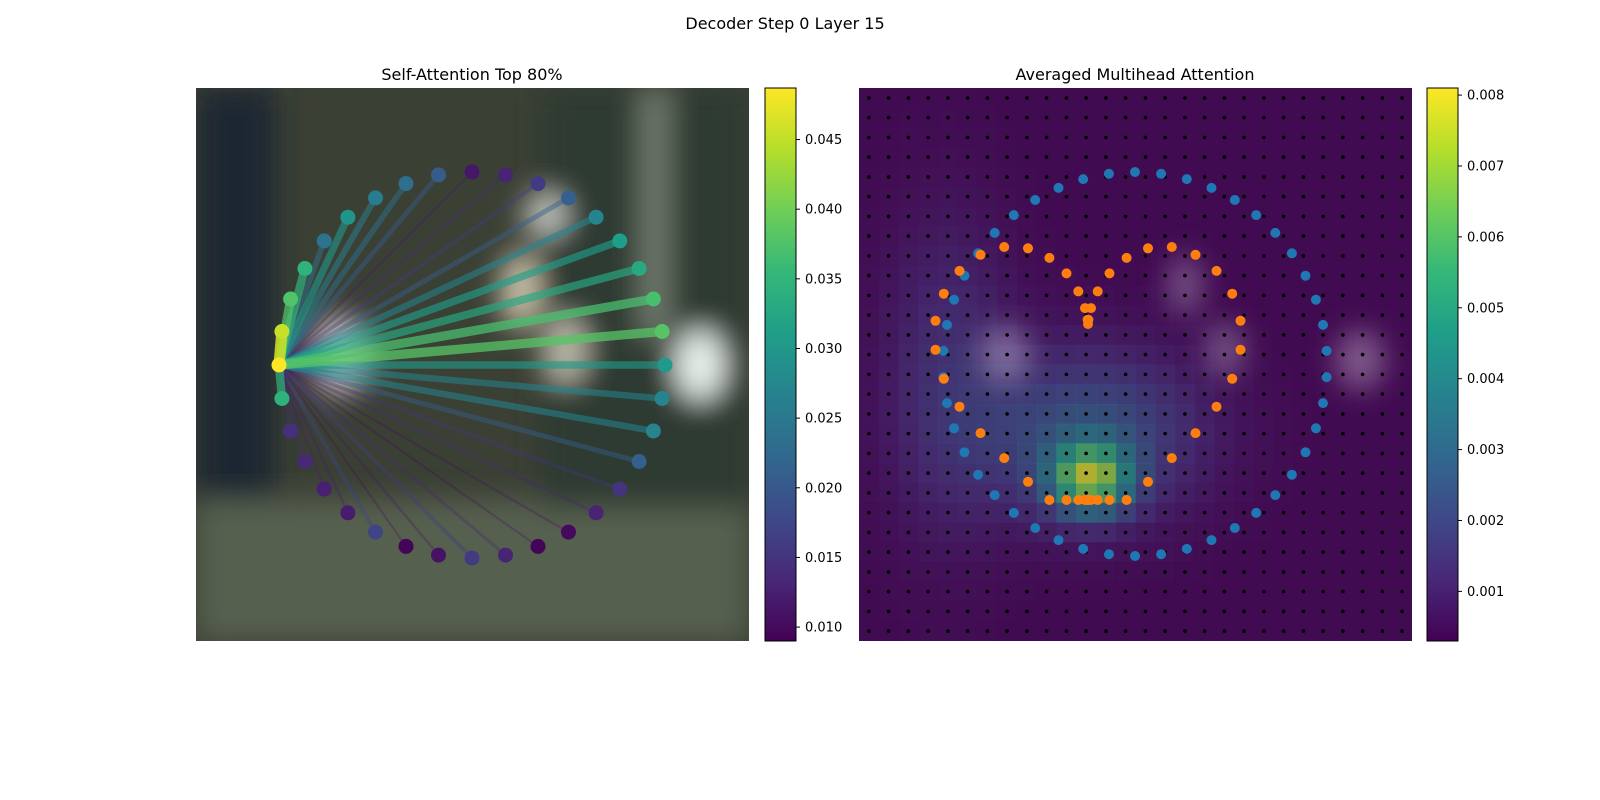 Image resolution: width=1600 pixels, height=800 pixels. I want to click on attention-point, so click(305, 268).